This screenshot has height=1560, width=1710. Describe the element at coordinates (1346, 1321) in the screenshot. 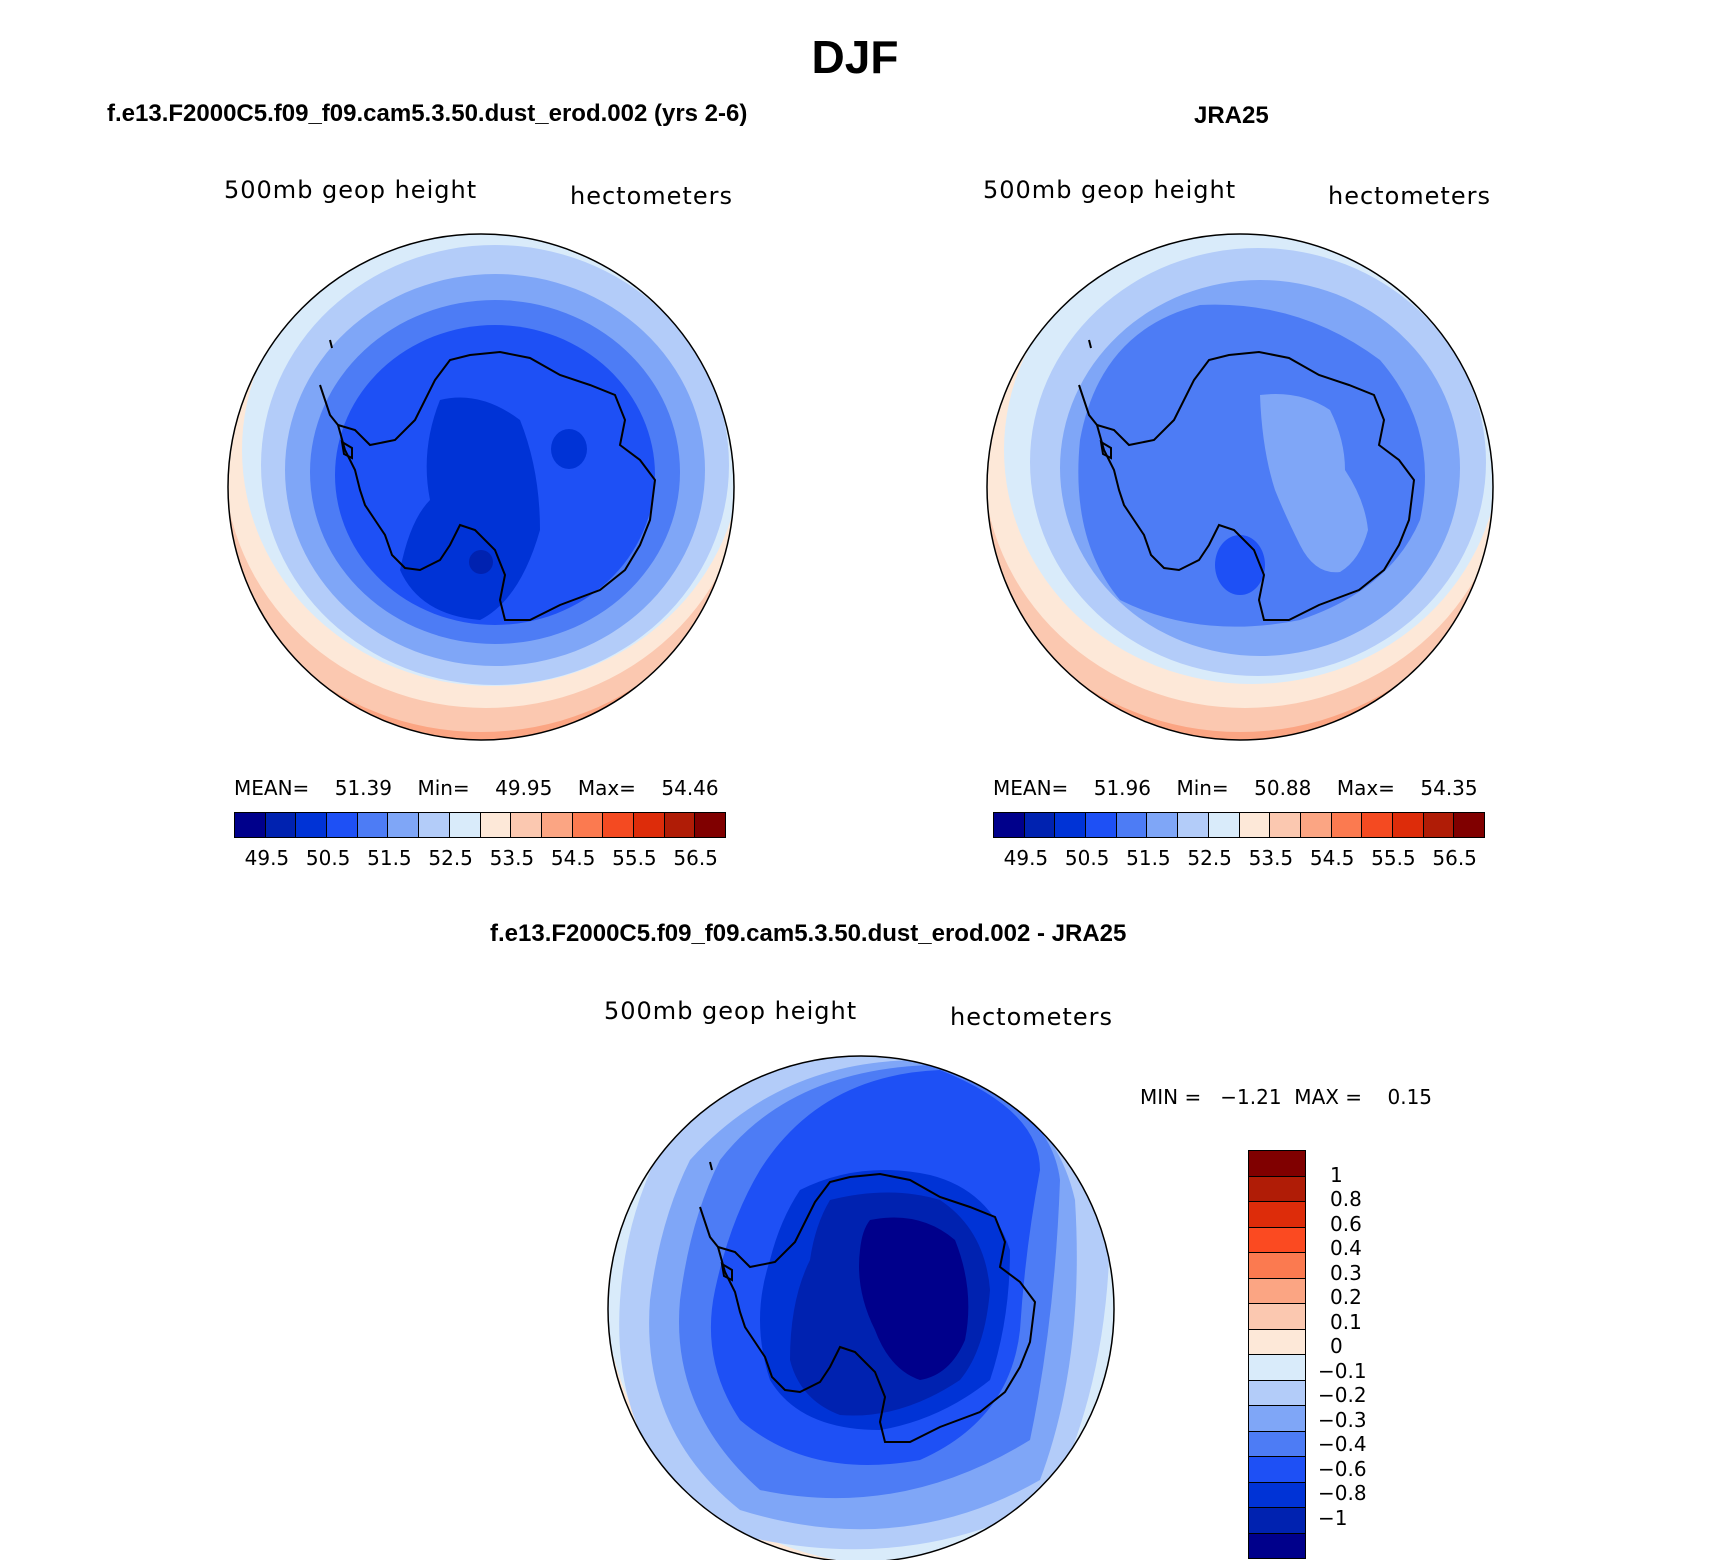

I see `panel-diff-colorbar-tick-label: 0.1` at that location.